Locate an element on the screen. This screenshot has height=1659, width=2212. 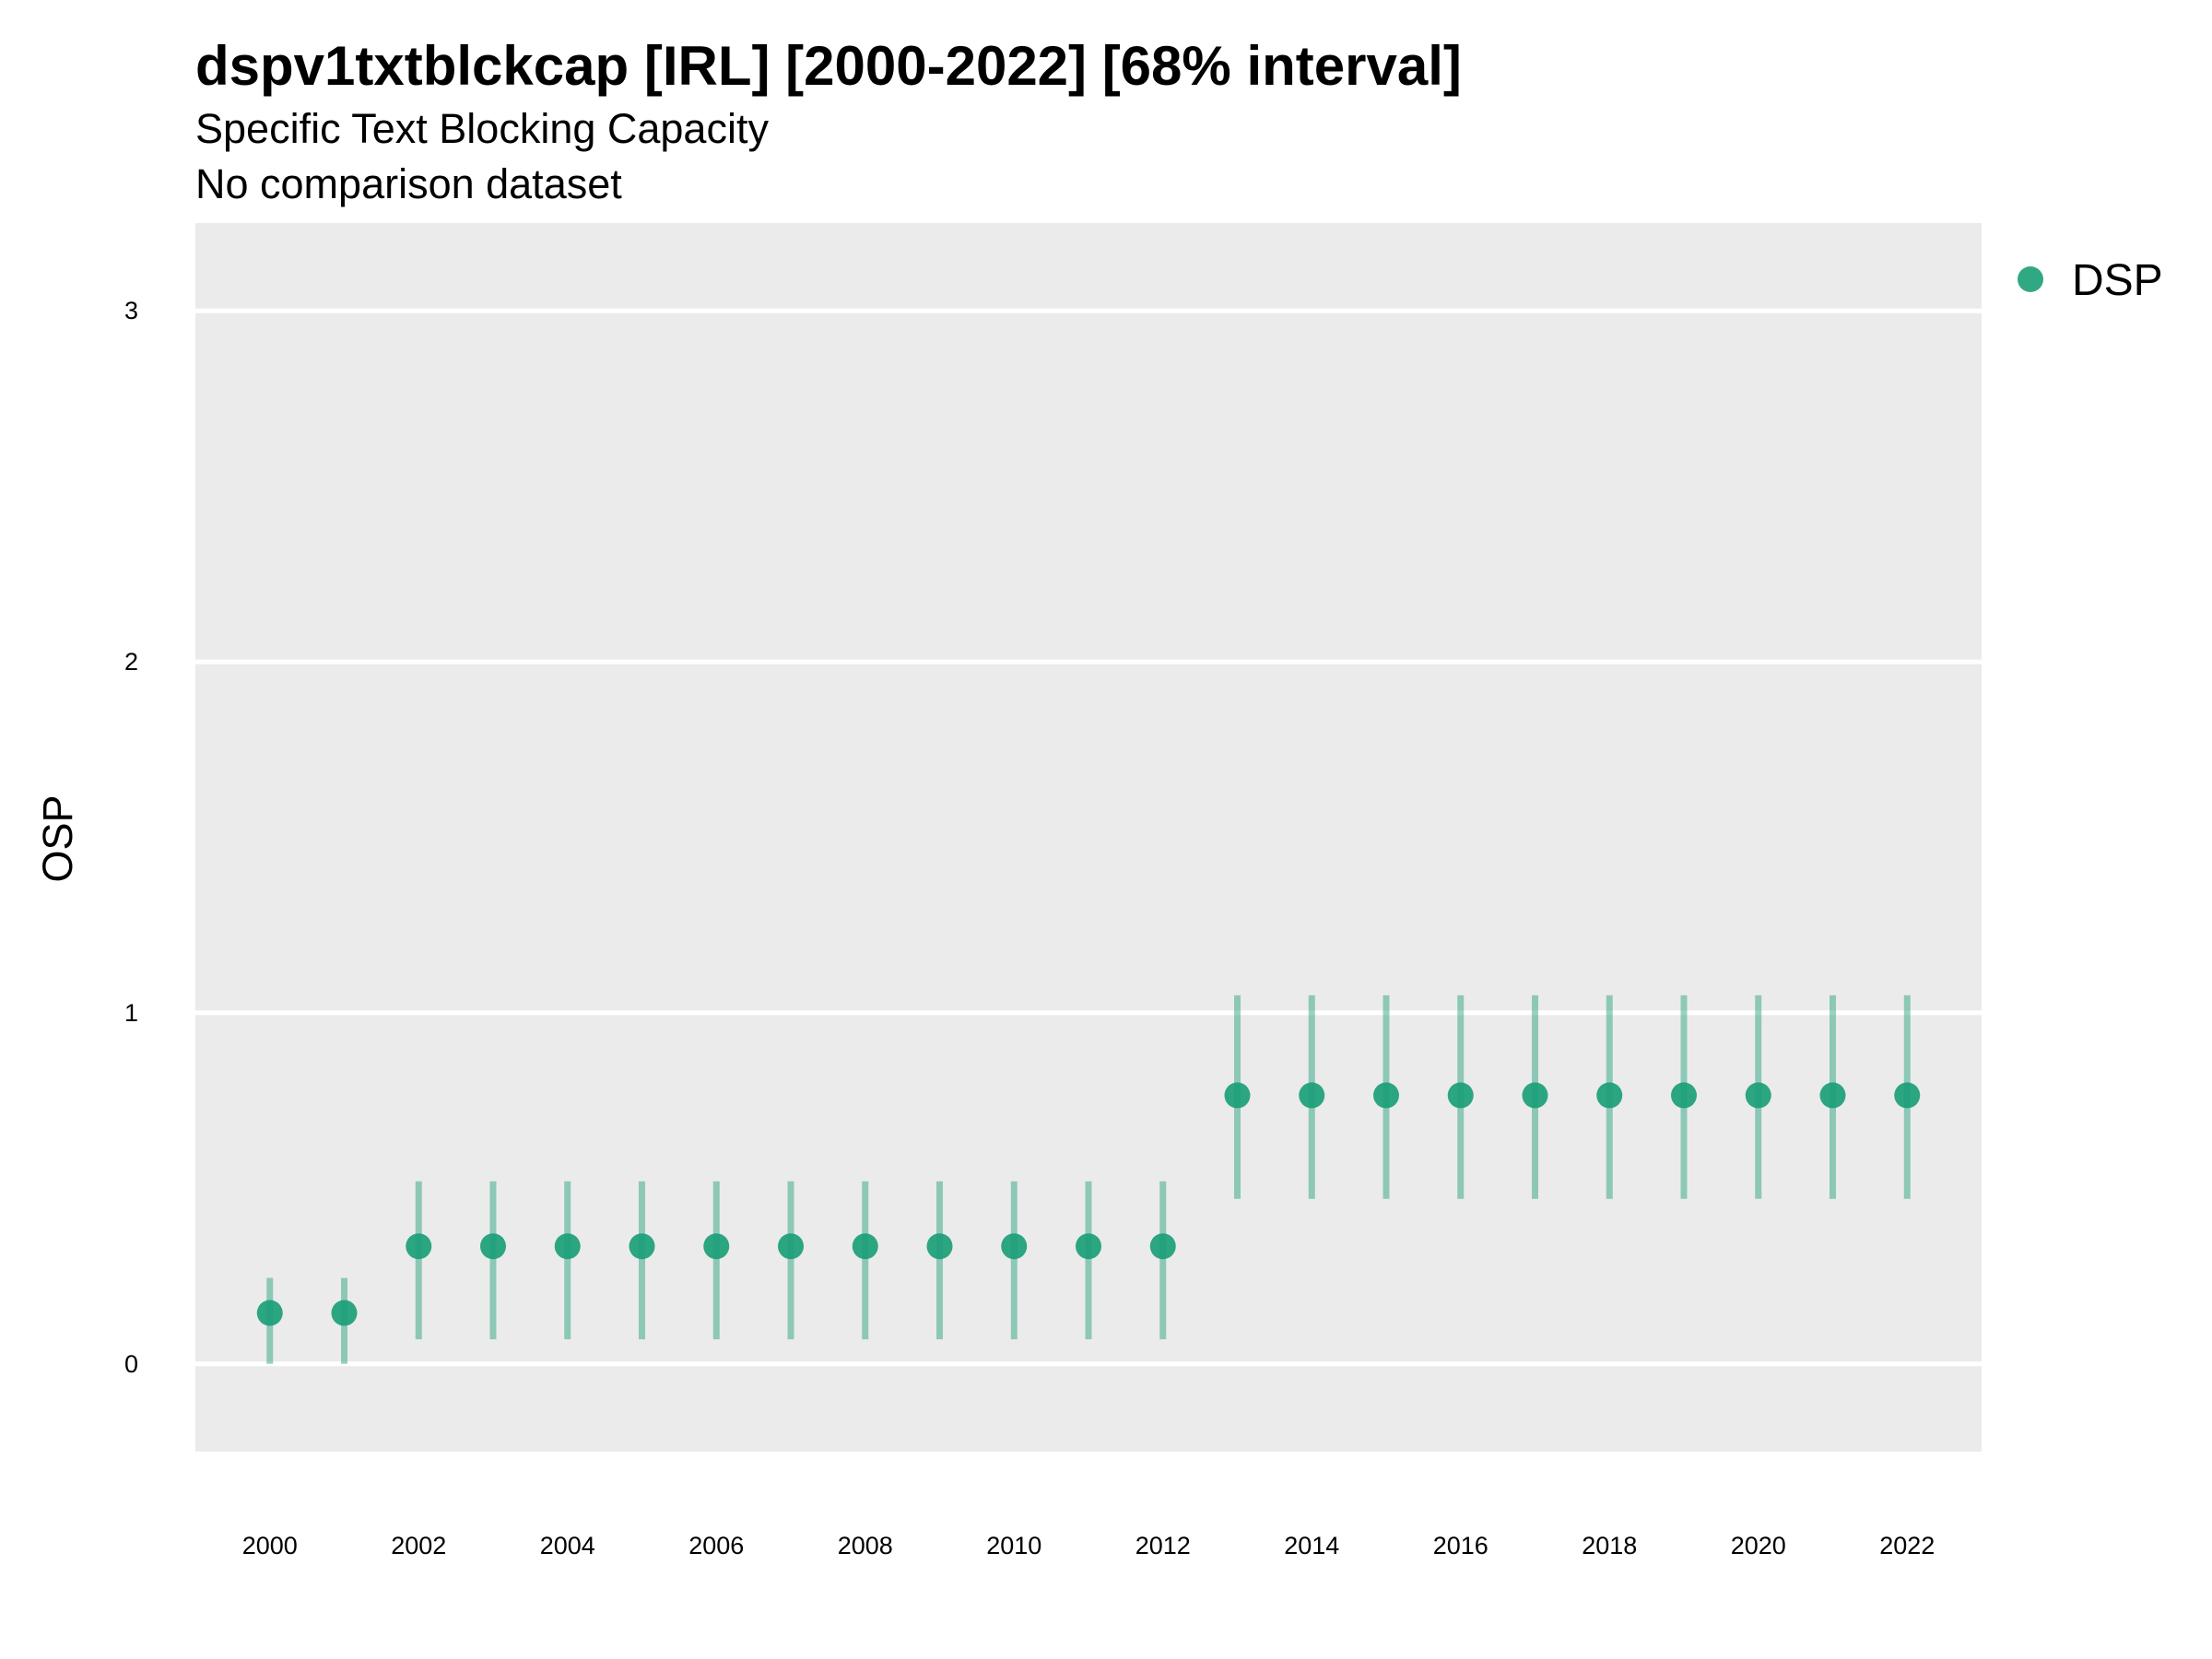
y-tick-label: 0 is located at coordinates (131, 1364).